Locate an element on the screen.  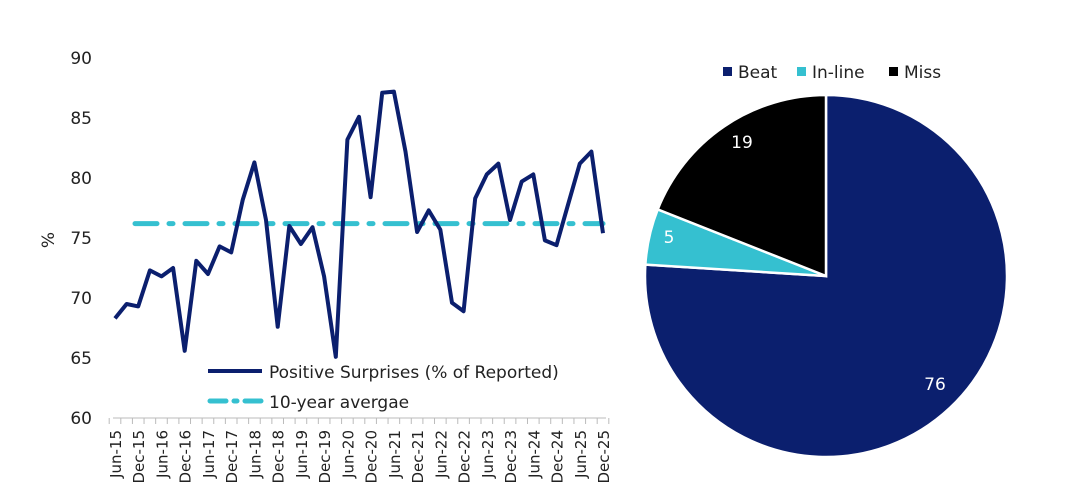
y-axis-label: % is located at coordinates (49, 240).